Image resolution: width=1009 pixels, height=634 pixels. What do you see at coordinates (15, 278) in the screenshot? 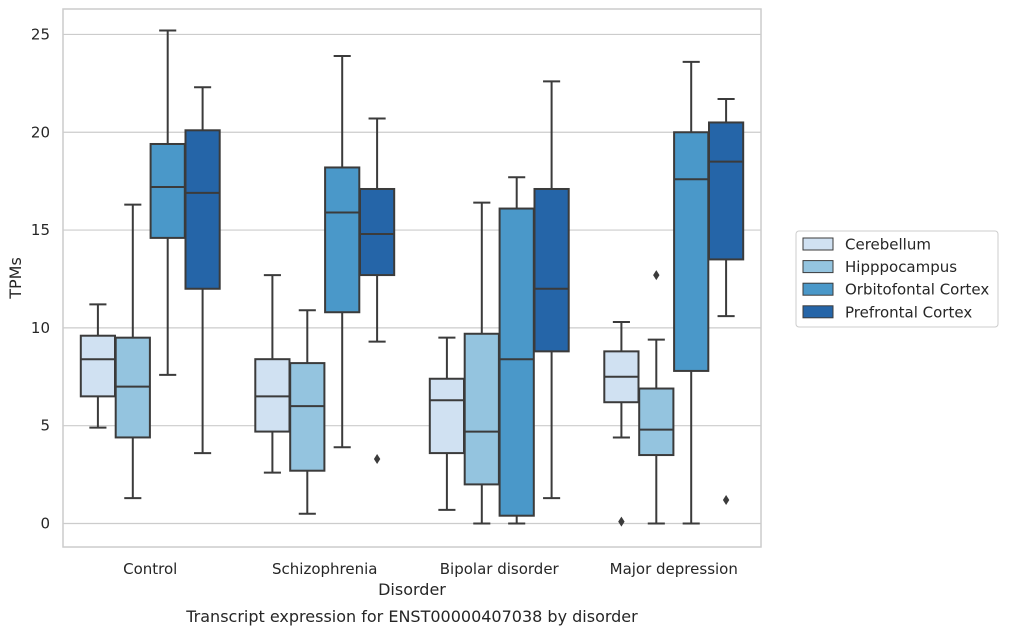
I see `y-axis-label: TPMs` at bounding box center [15, 278].